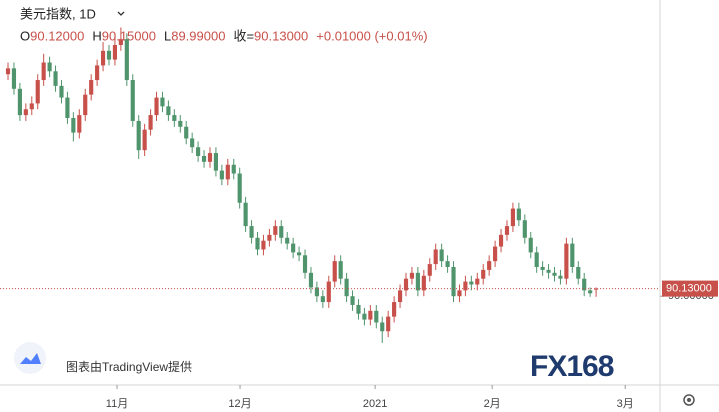 The height and width of the screenshot is (412, 719). Describe the element at coordinates (96, 35) in the screenshot. I see `legend-key: H` at that location.